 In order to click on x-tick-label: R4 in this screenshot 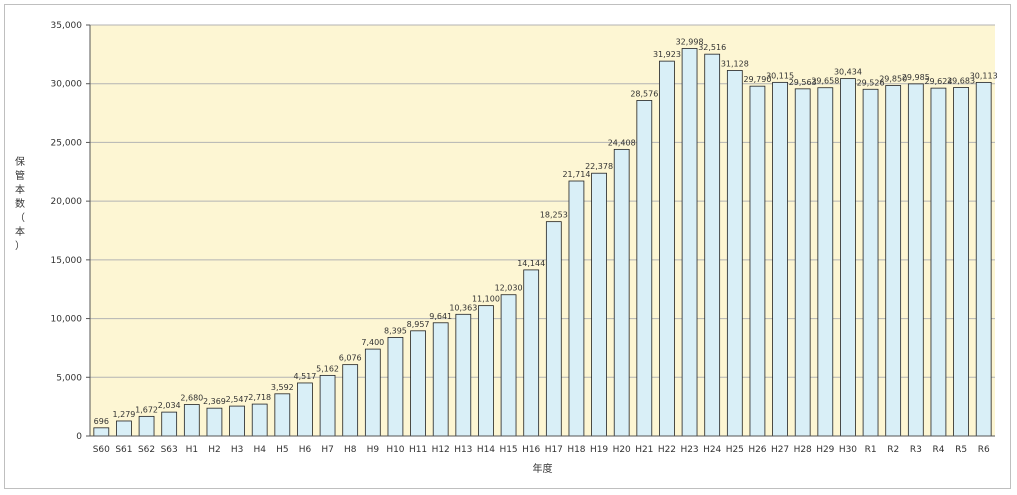, I will do `click(938, 450)`.